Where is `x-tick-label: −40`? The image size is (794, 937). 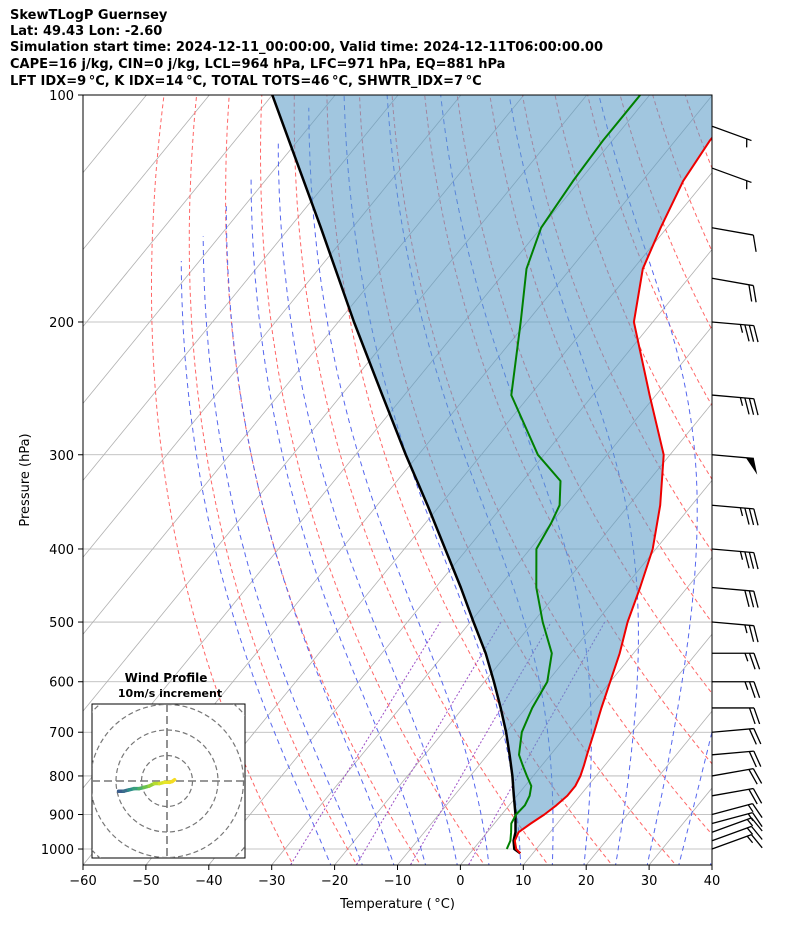
x-tick-label: −40 is located at coordinates (208, 881).